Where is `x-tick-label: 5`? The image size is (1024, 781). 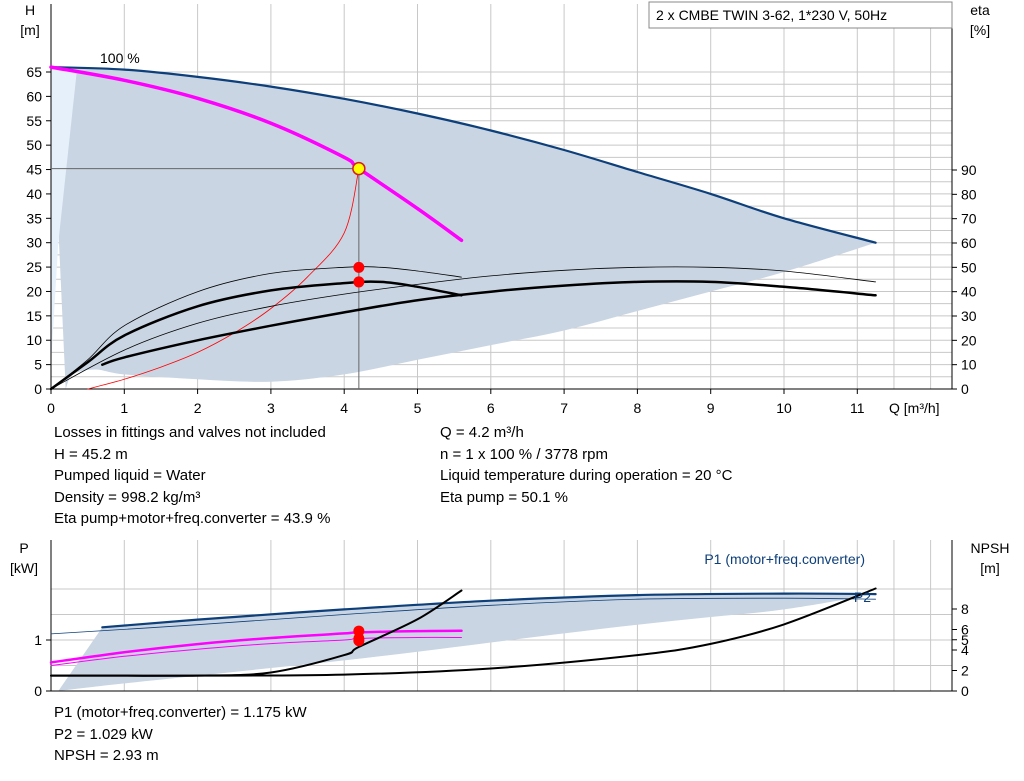
x-tick-label: 5 is located at coordinates (418, 408).